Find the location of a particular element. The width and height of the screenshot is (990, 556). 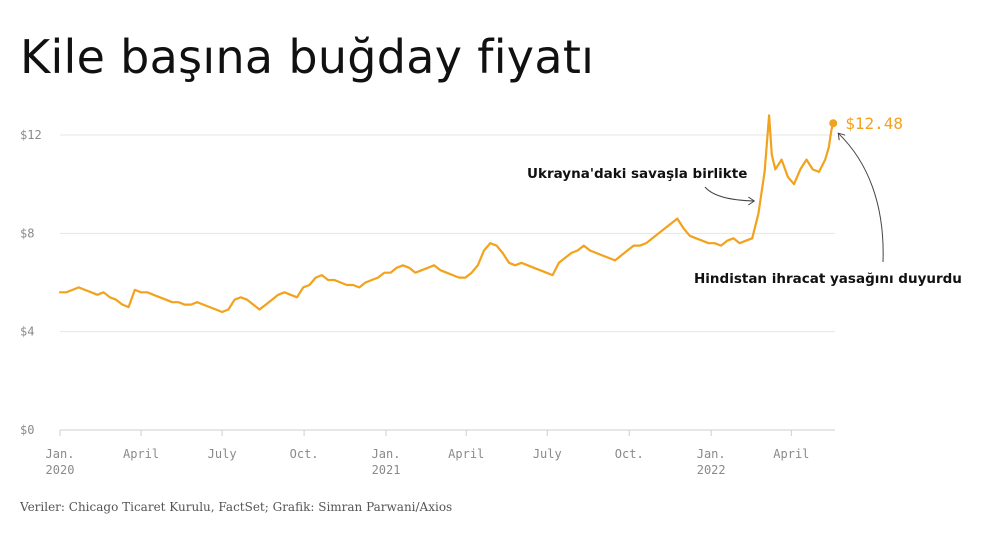

end-point-marker is located at coordinates (833, 123).